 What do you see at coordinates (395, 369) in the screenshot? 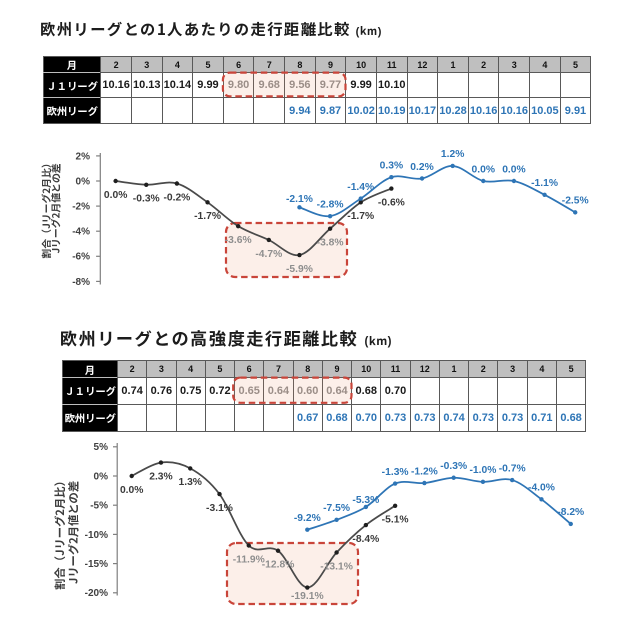
I see `month-header-cell: 11` at bounding box center [395, 369].